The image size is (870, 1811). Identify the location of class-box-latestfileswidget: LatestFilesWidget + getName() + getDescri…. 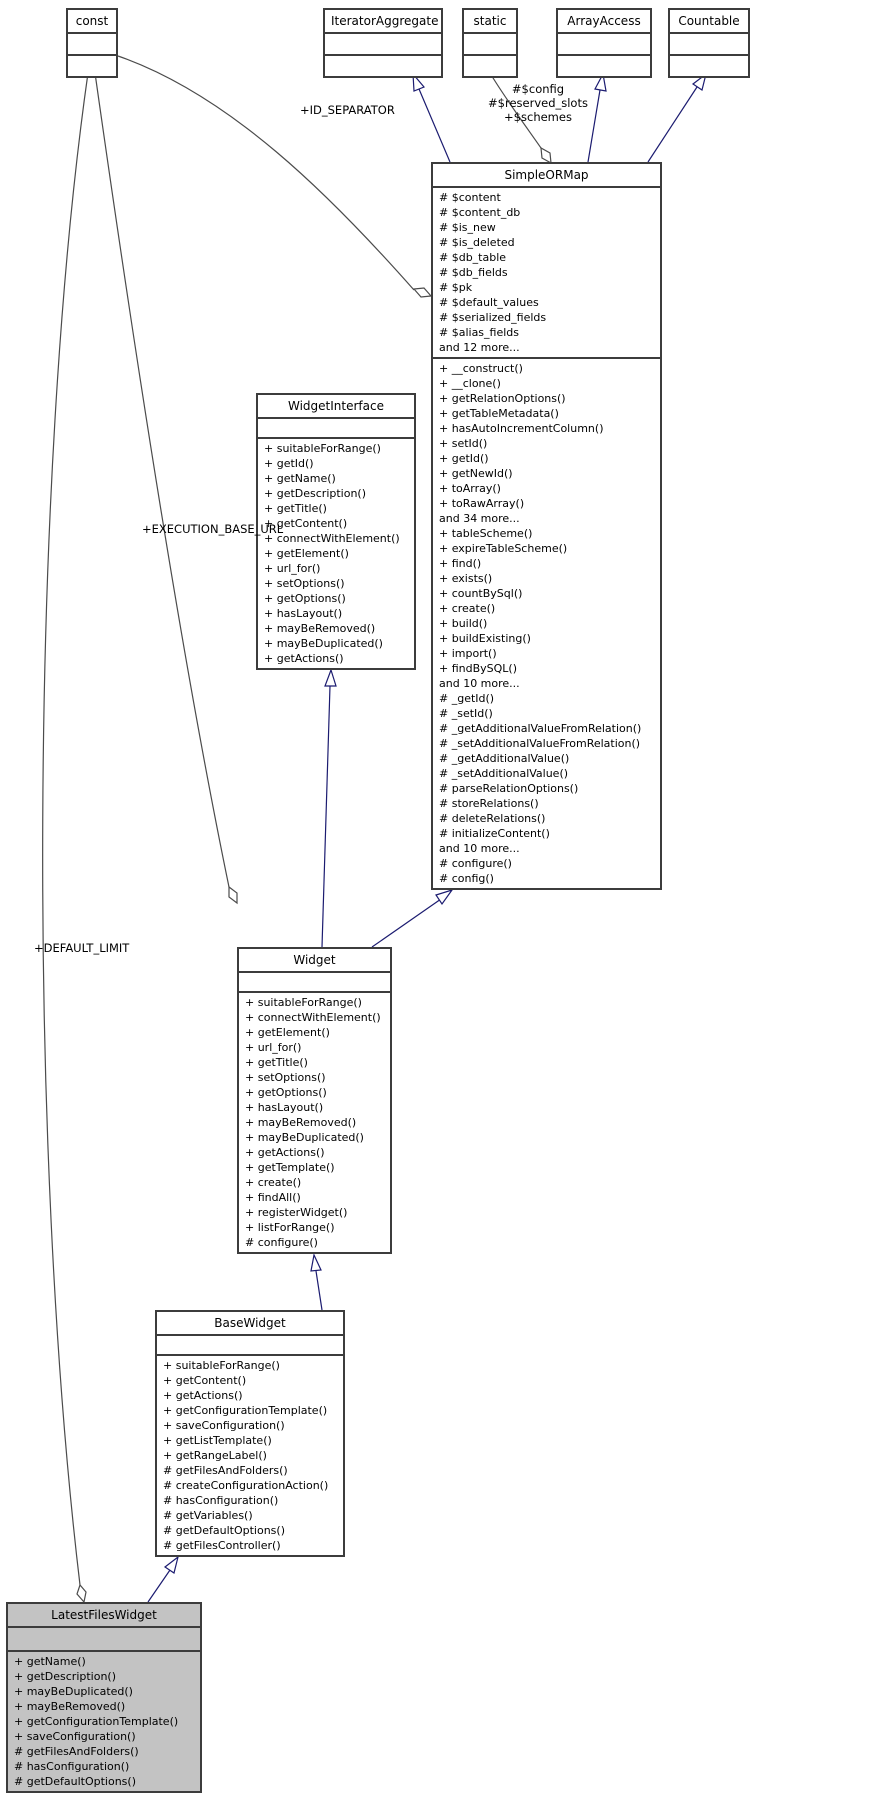
(104, 1697).